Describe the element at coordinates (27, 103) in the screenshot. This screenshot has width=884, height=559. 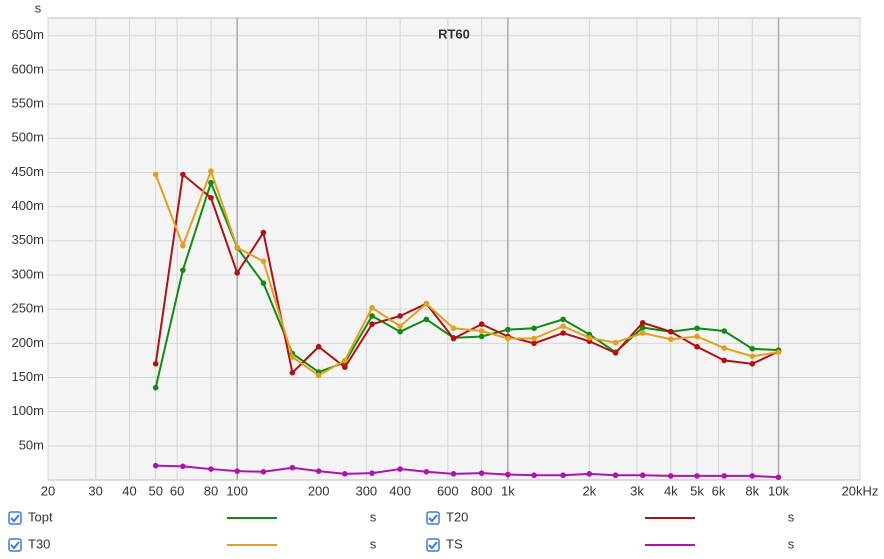
I see `y-tick-label: 550m` at that location.